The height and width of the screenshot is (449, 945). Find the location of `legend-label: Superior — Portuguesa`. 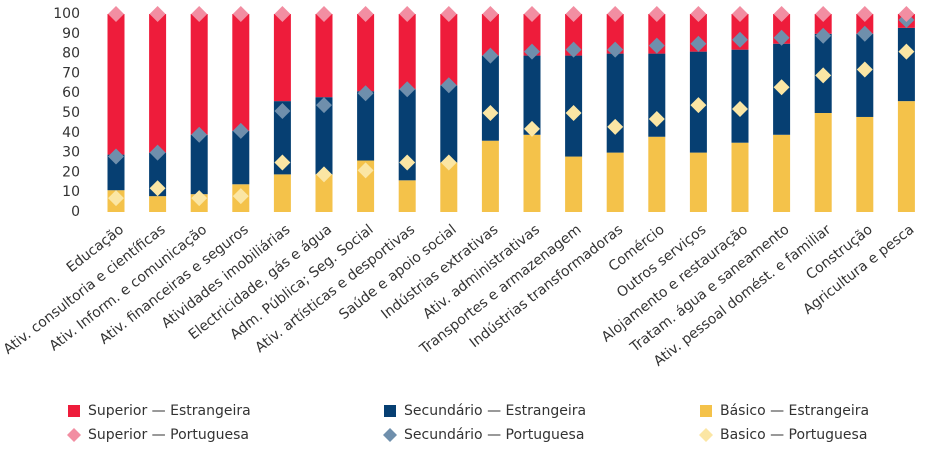

legend-label: Superior — Portuguesa is located at coordinates (168, 435).